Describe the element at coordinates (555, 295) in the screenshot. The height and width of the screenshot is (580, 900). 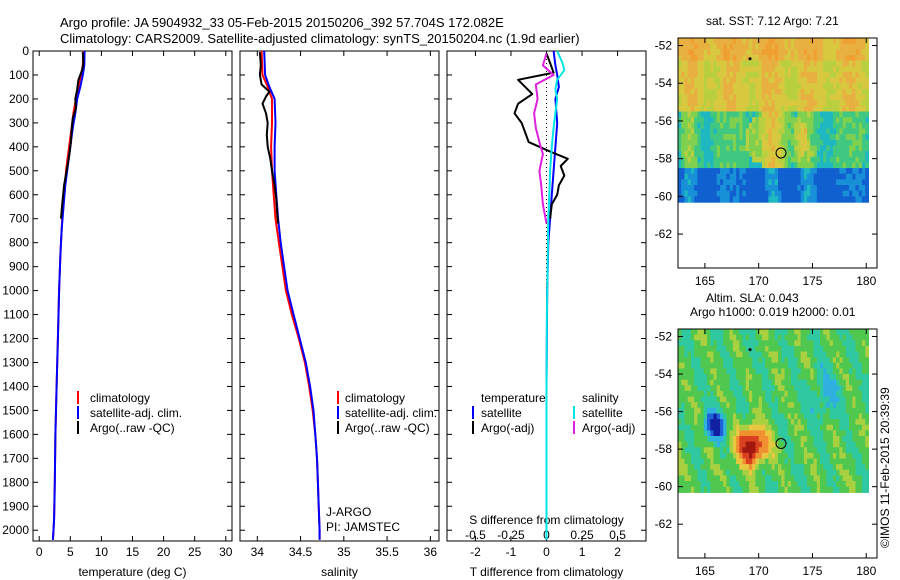
I see `series-line-salinity-satellite` at that location.